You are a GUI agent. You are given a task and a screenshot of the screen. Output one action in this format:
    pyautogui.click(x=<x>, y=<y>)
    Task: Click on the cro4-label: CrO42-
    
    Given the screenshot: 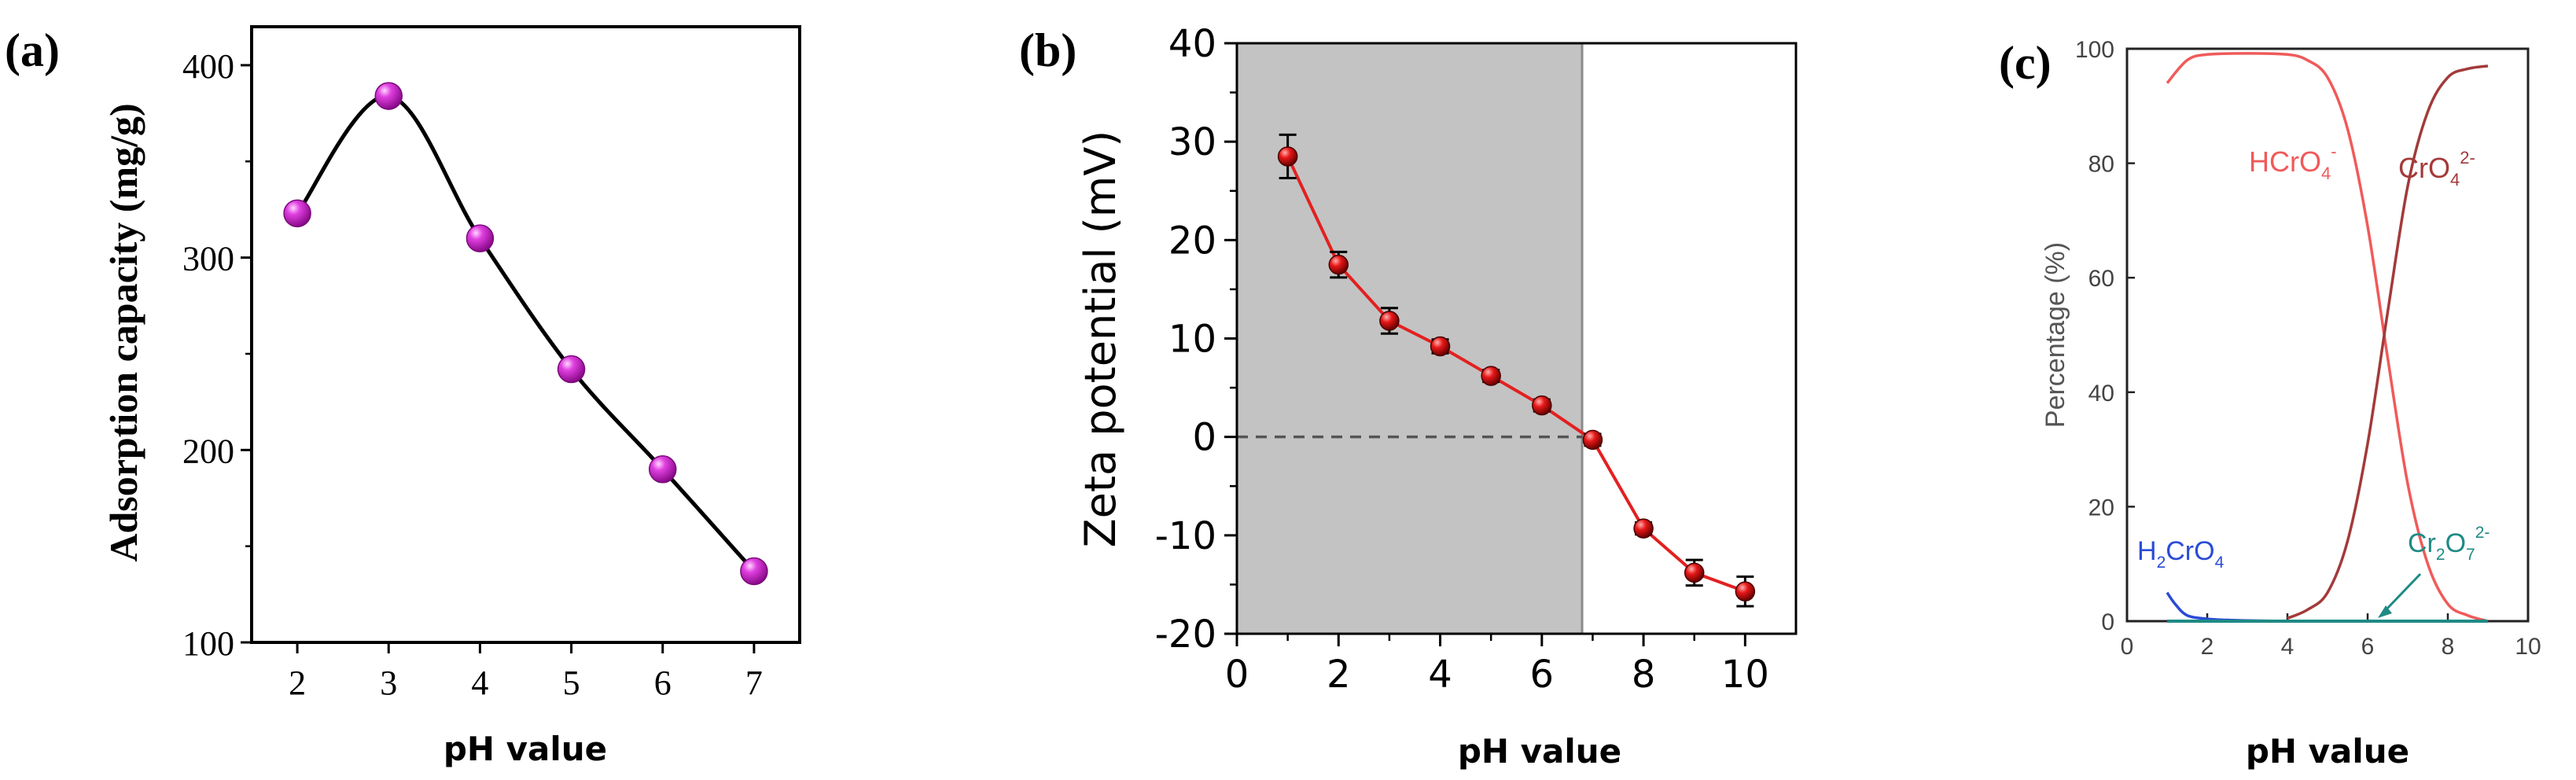 What is the action you would take?
    pyautogui.click(x=2436, y=168)
    